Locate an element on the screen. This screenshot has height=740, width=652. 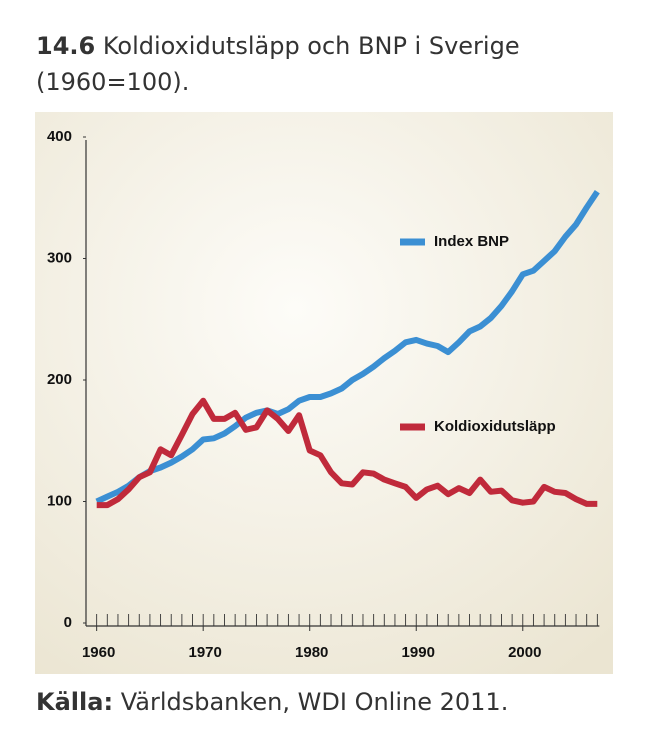
y-tick-label: 400 is located at coordinates (59, 136).